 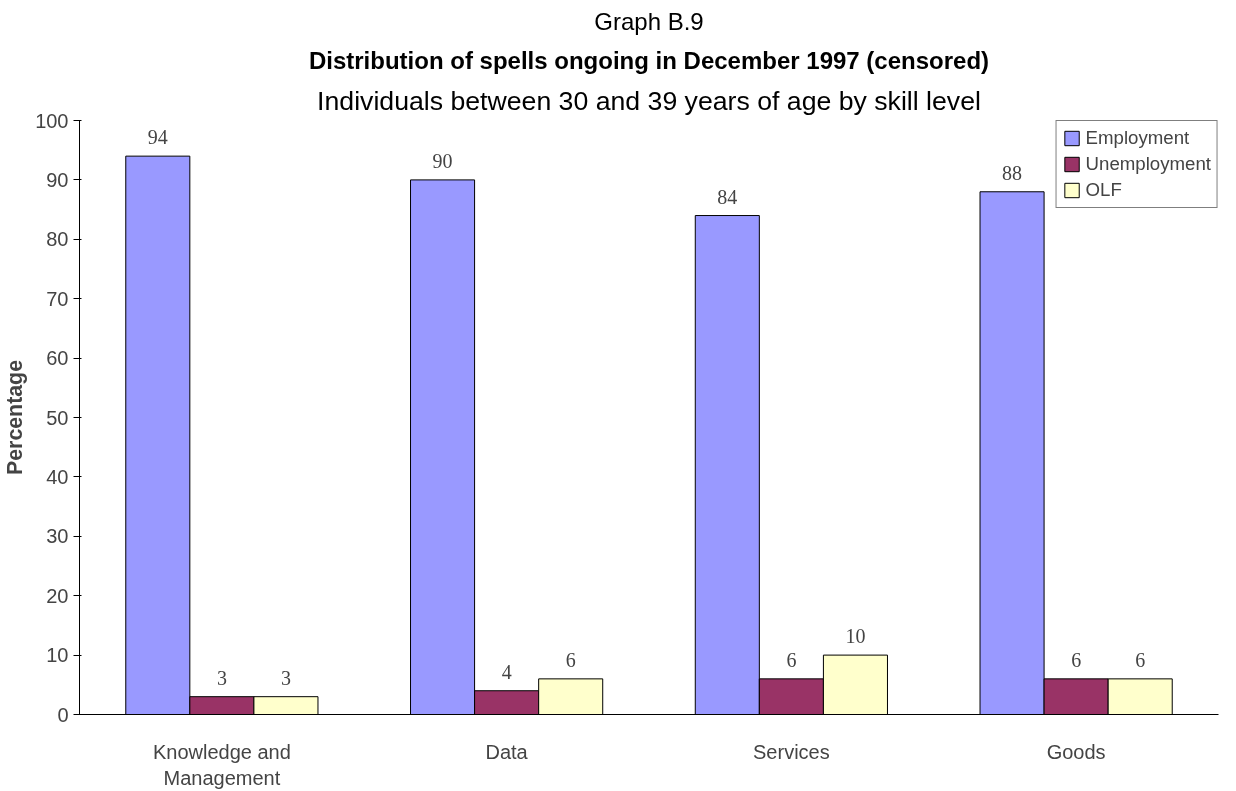 What do you see at coordinates (57, 358) in the screenshot?
I see `y-tick-label: 60` at bounding box center [57, 358].